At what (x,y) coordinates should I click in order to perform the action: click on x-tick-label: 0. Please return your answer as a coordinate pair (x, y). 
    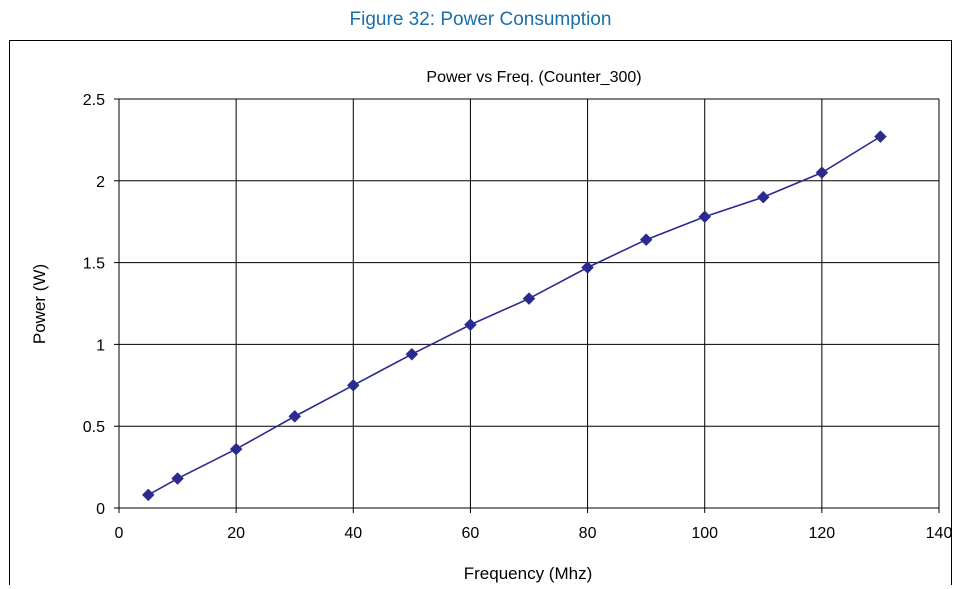
    Looking at the image, I should click on (119, 533).